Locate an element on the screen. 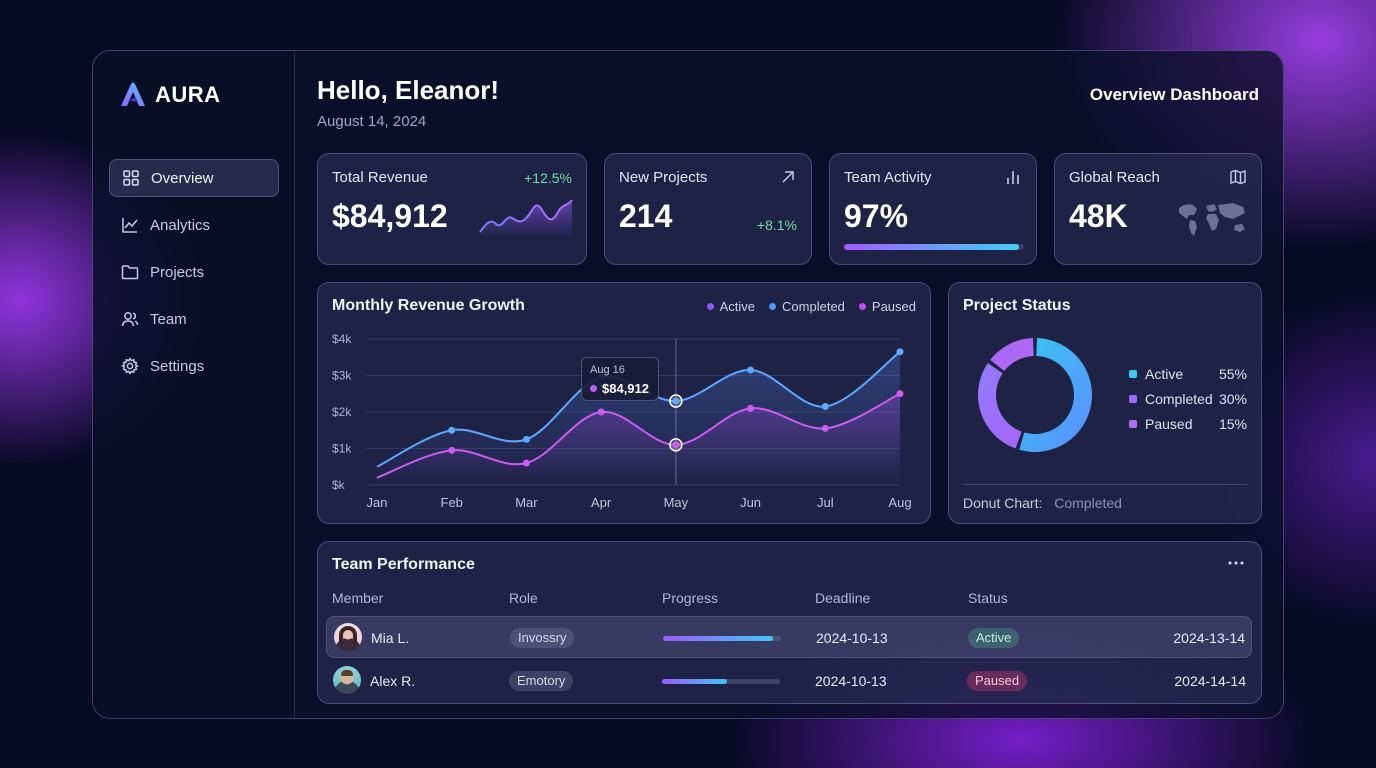 The height and width of the screenshot is (768, 1376). divider is located at coordinates (1105, 484).